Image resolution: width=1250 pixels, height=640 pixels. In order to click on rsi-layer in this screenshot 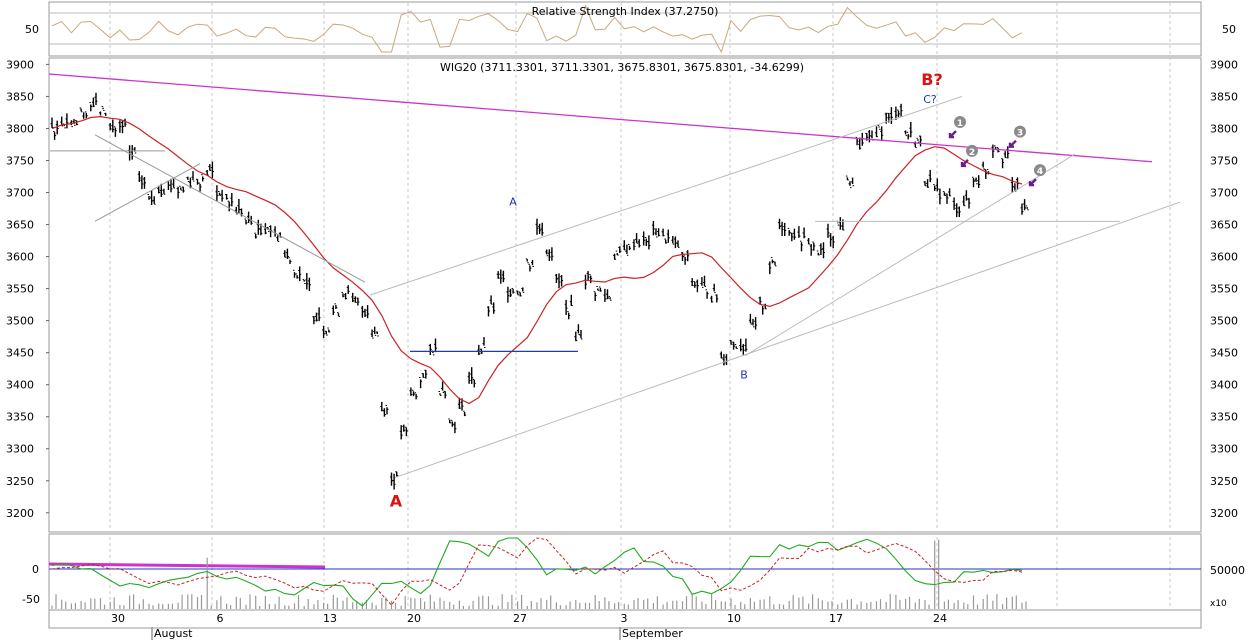, I will do `click(625, 29)`.